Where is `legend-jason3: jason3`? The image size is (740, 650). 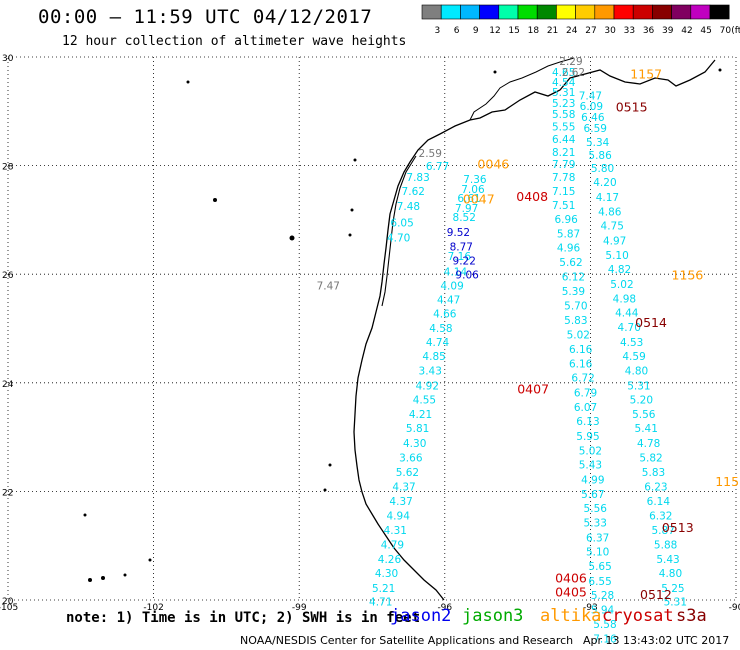
legend-jason3: jason3 is located at coordinates (493, 616).